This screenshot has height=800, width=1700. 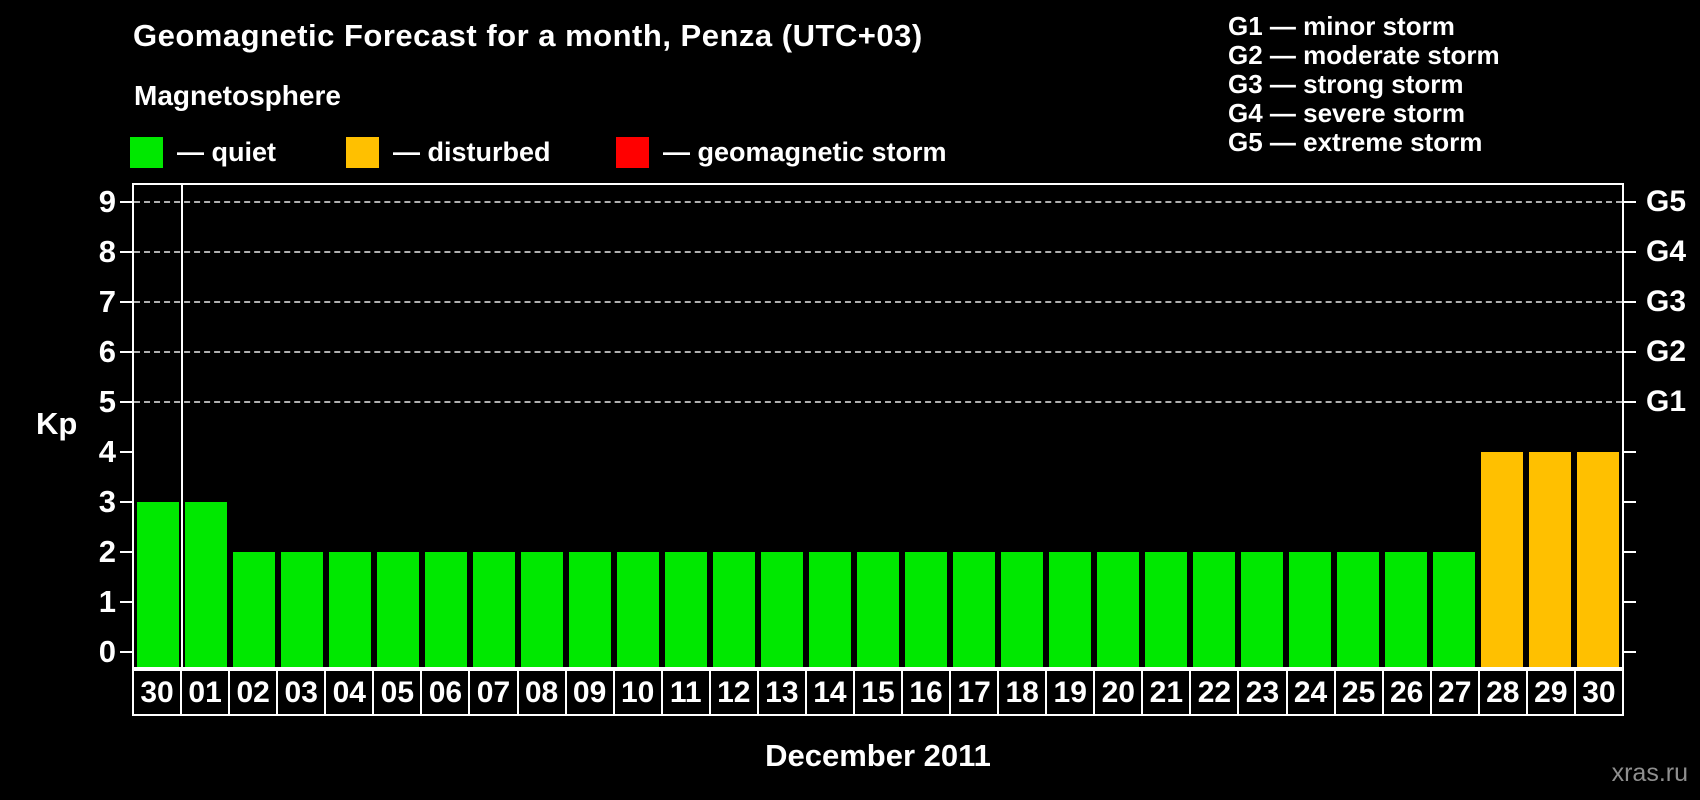 What do you see at coordinates (253, 692) in the screenshot?
I see `day-label-cell: 02` at bounding box center [253, 692].